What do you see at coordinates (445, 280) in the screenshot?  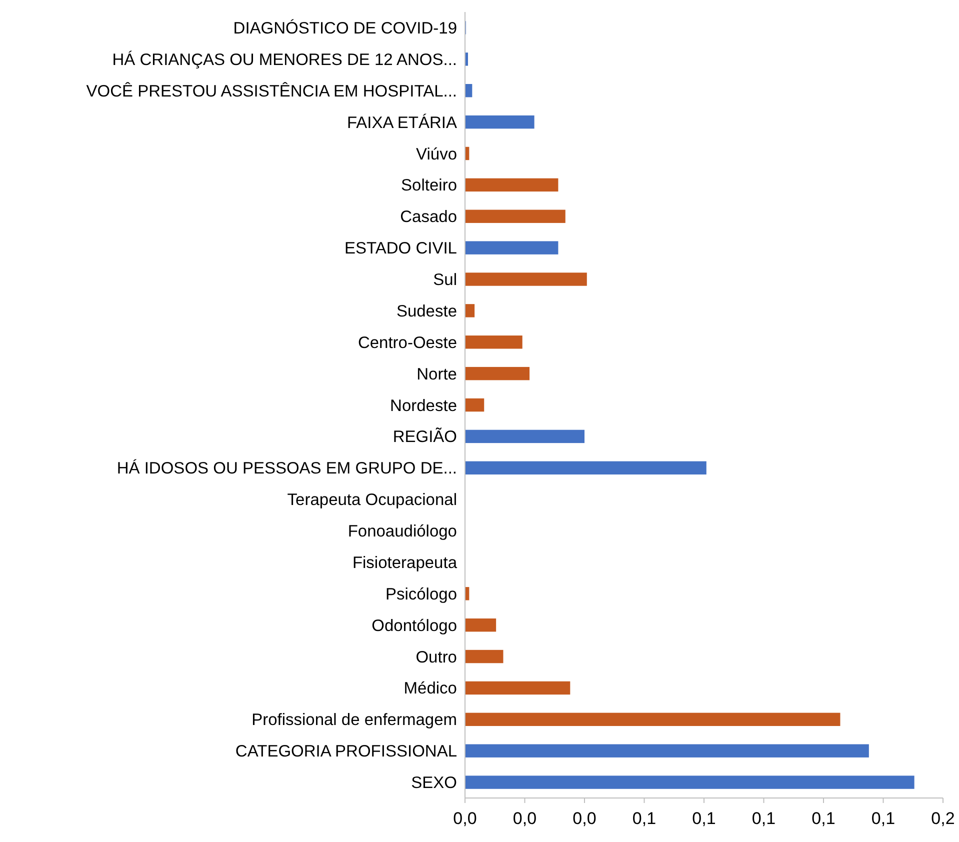 I see `y-tick-label: Sul` at bounding box center [445, 280].